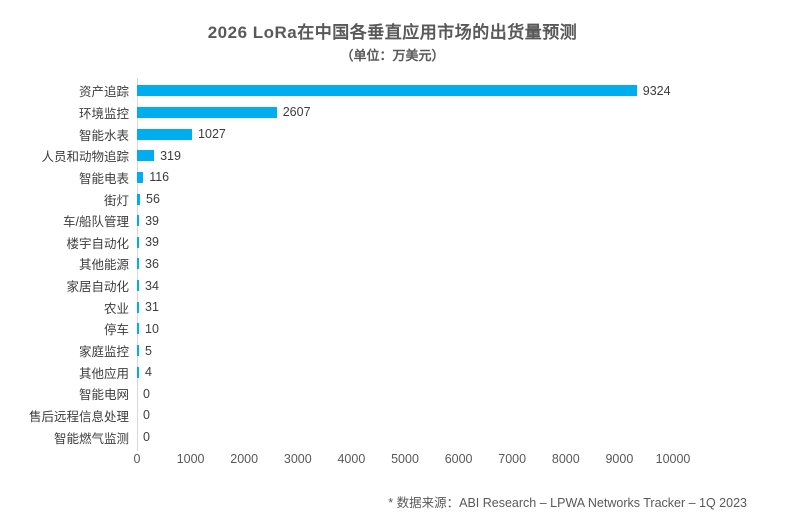 The width and height of the screenshot is (785, 522). Describe the element at coordinates (455, 372) in the screenshot. I see `bar-track: 4` at that location.